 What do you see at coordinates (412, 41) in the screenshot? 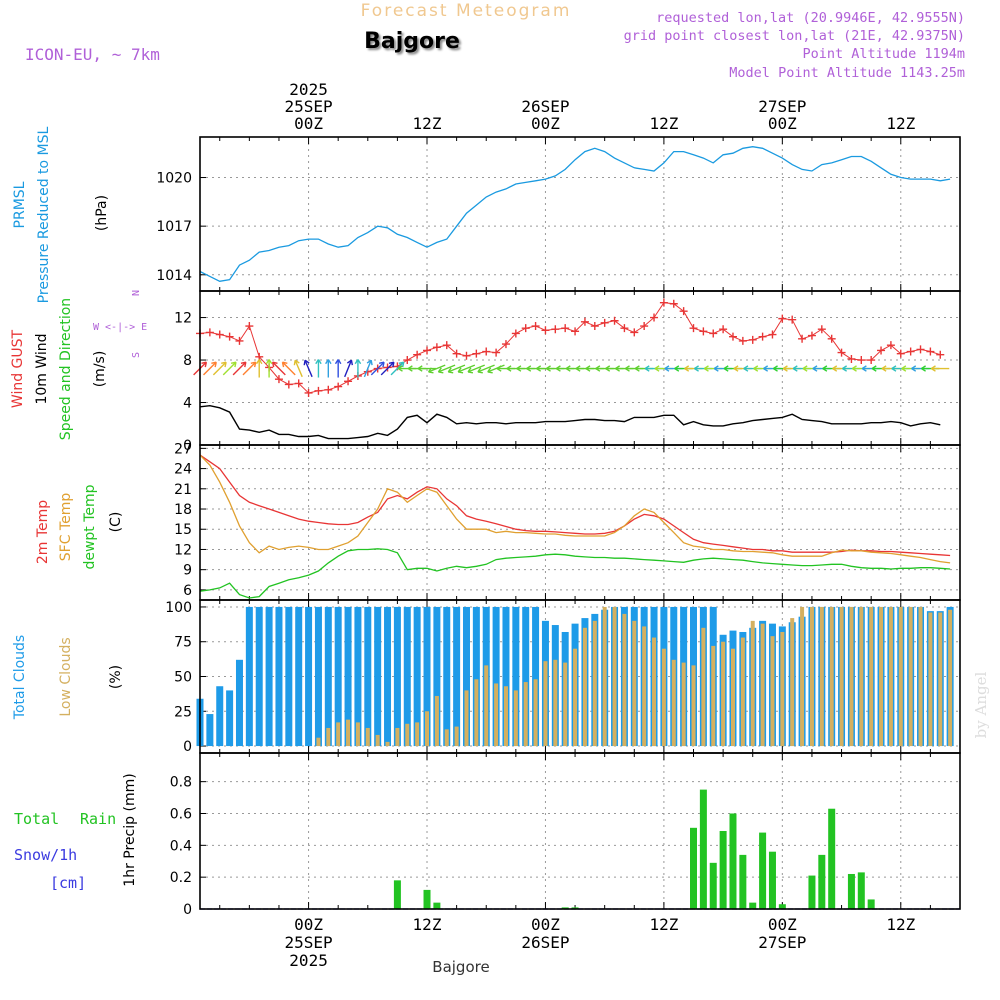
I see `location-title: Bajgore` at bounding box center [412, 41].